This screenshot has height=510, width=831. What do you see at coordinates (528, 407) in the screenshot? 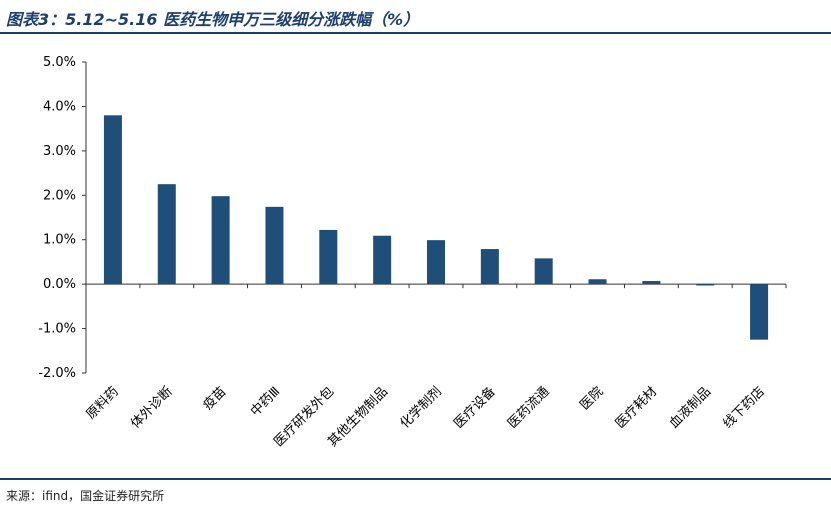
I see `category-label: 医药流通` at bounding box center [528, 407].